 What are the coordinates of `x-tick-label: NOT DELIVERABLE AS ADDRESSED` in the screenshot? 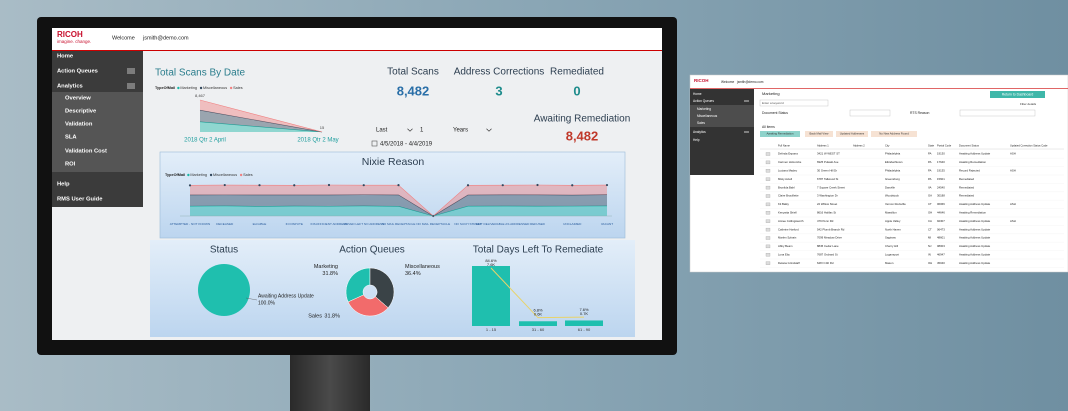 It's located at (503, 224).